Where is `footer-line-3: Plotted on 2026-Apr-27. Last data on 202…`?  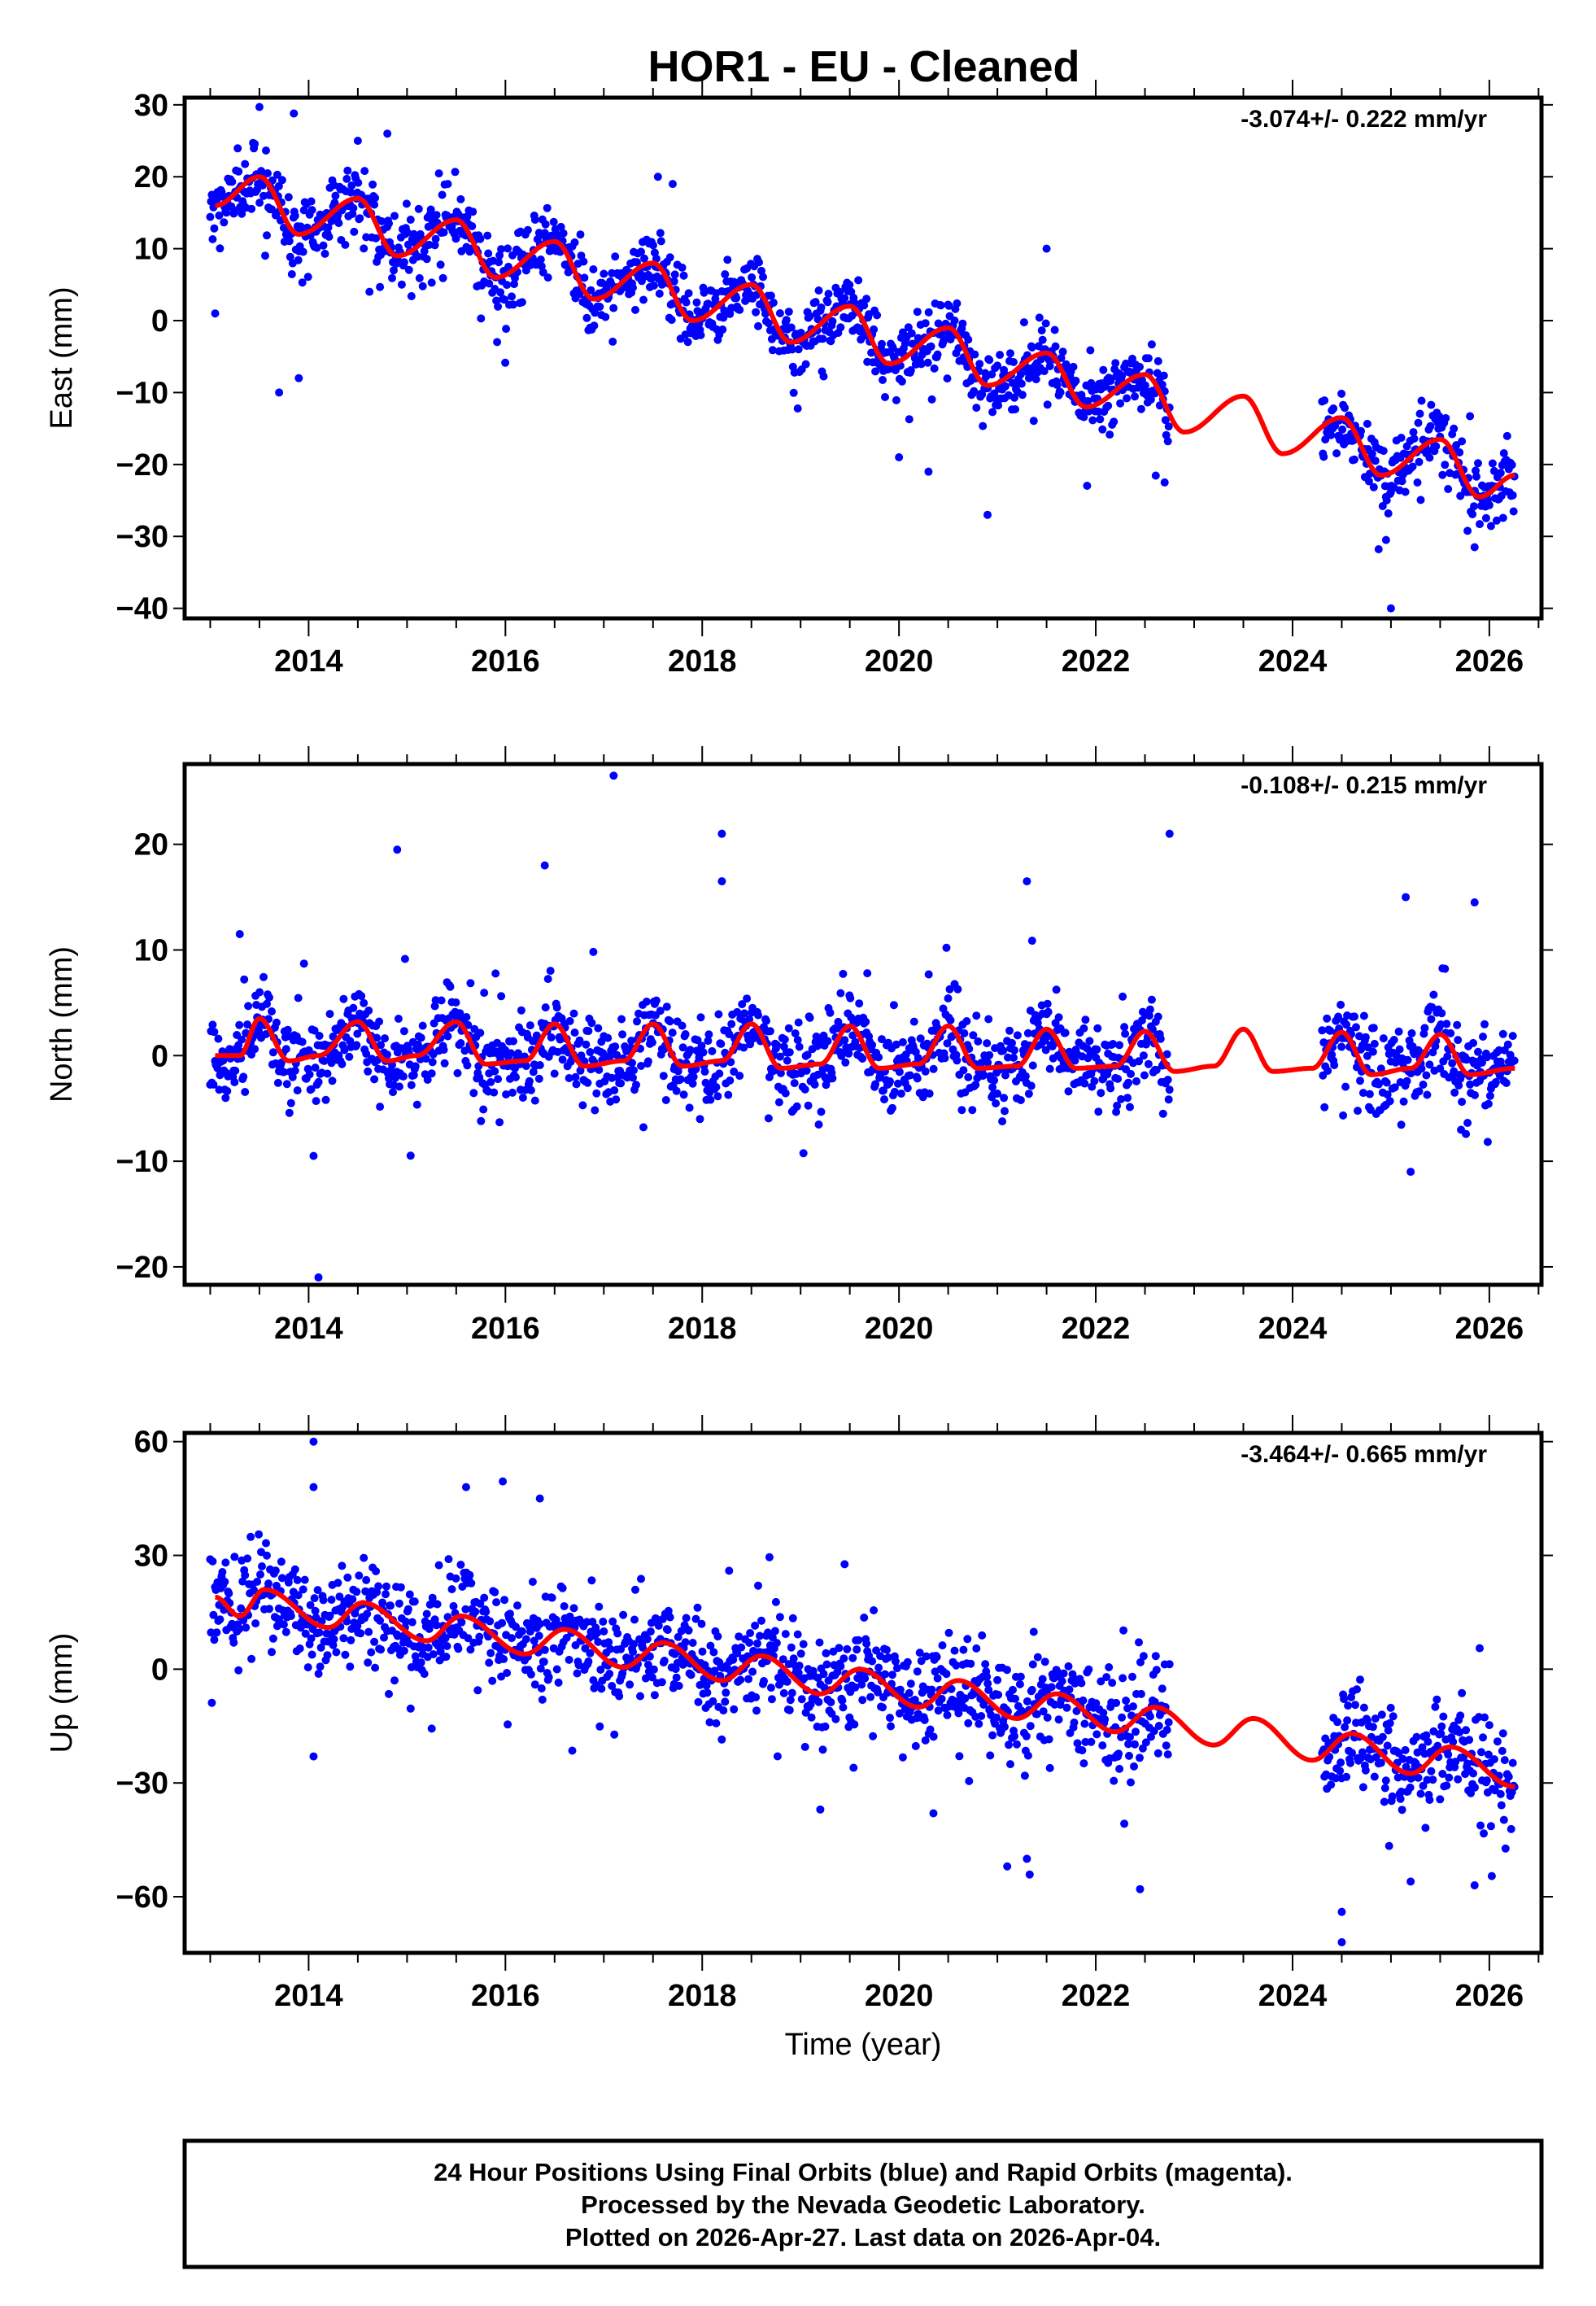
footer-line-3: Plotted on 2026-Apr-27. Last data on 202… is located at coordinates (863, 2237).